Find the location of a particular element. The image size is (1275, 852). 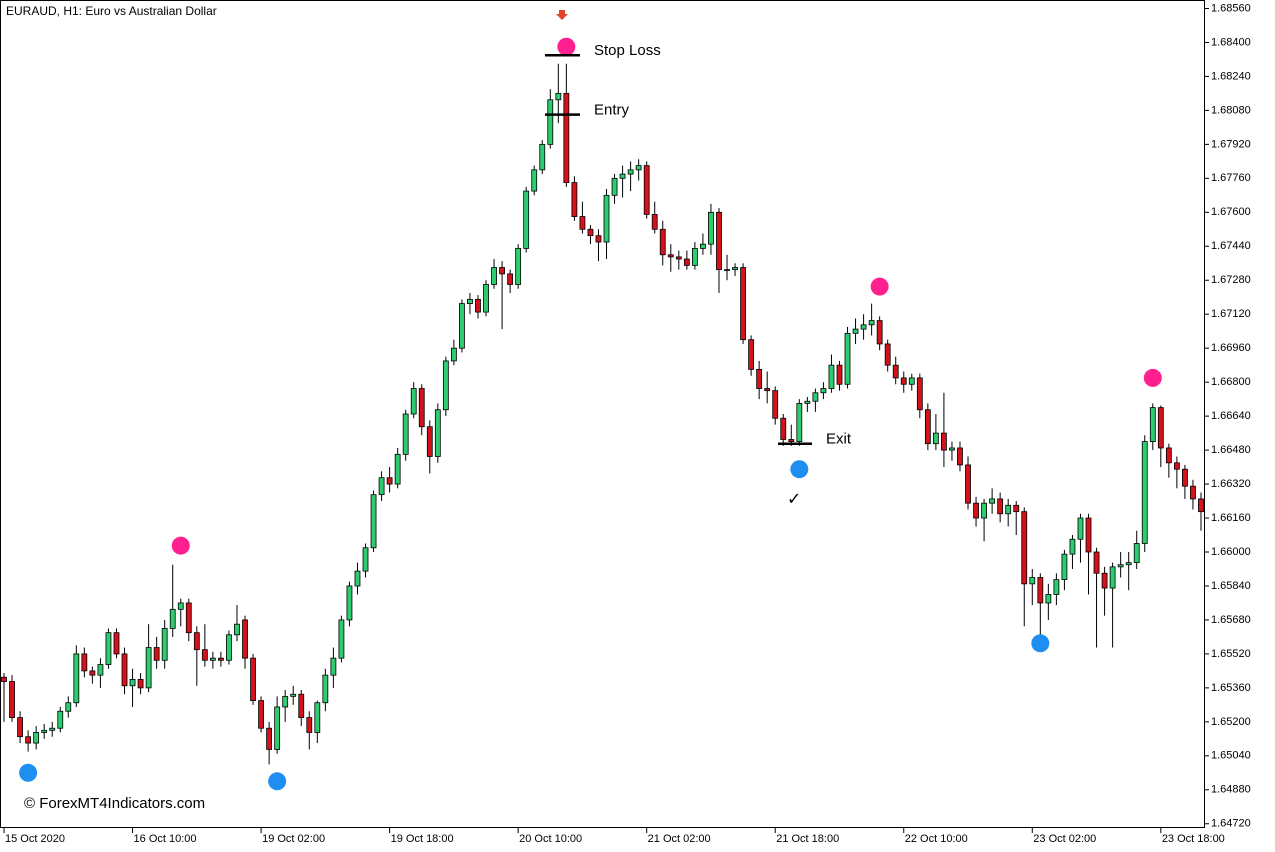

y-tick-label: 1.68400 is located at coordinates (1231, 42).